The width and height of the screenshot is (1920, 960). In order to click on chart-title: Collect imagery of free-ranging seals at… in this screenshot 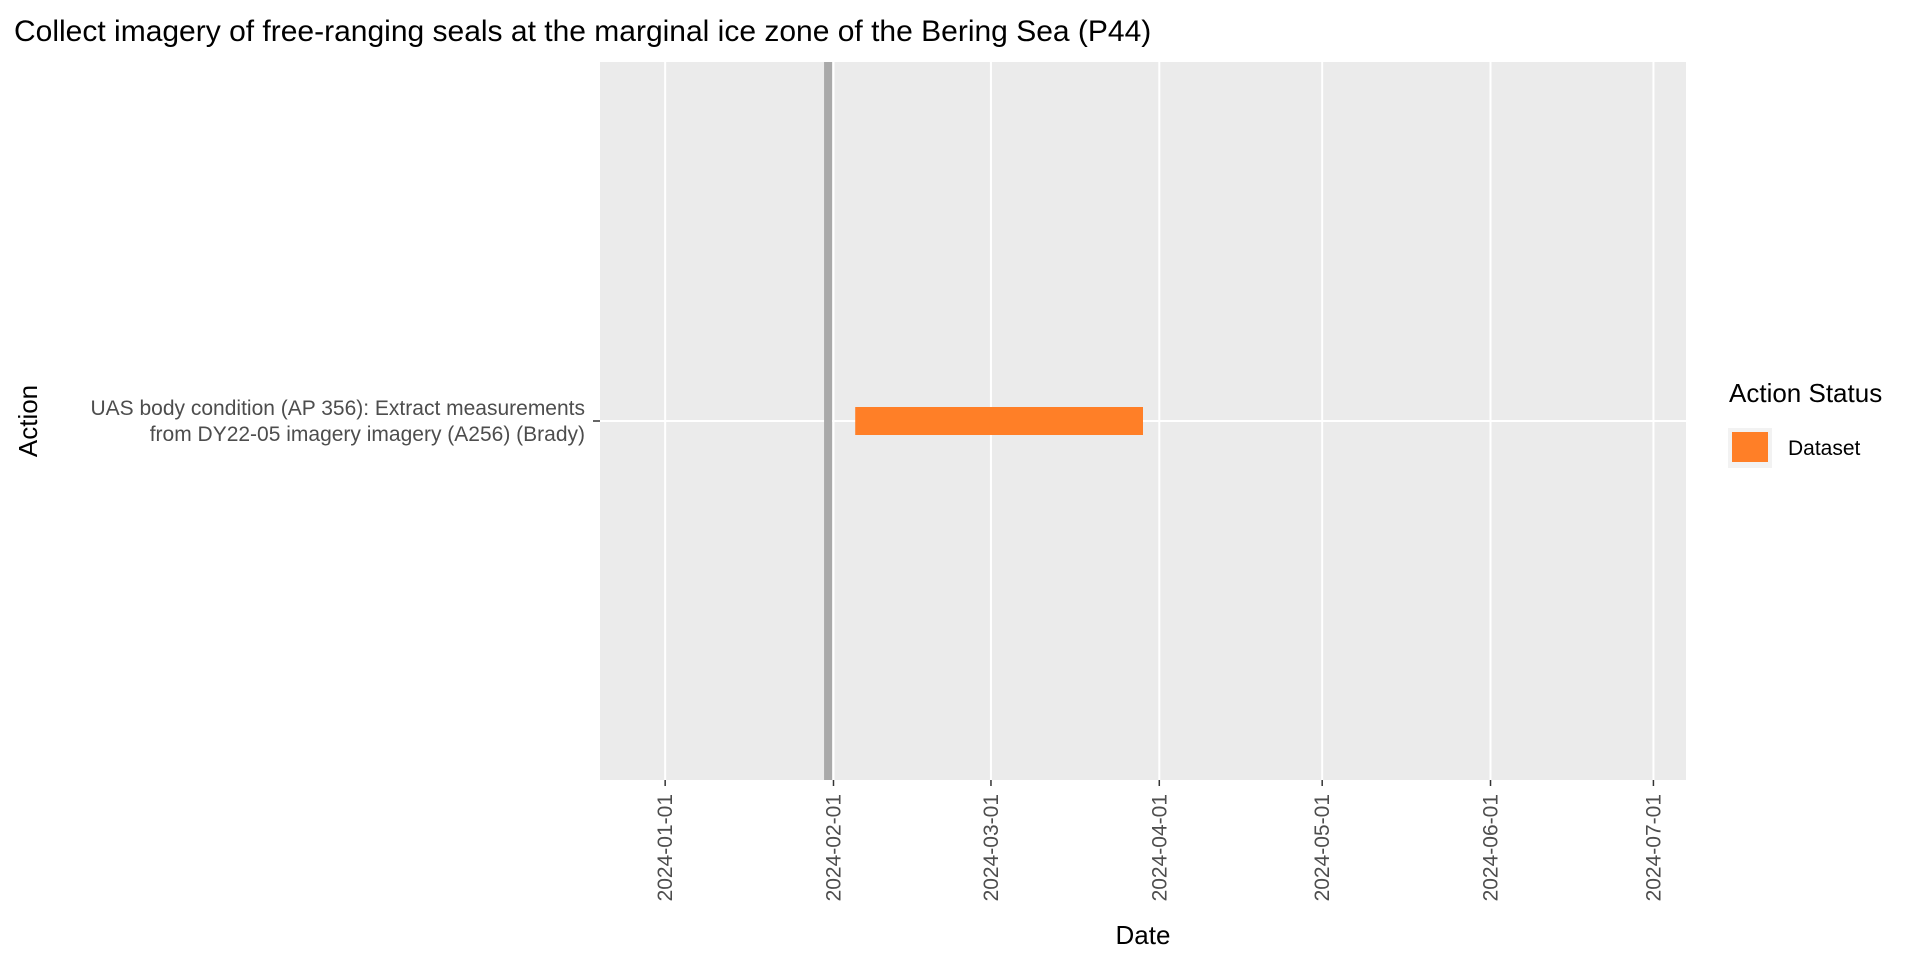, I will do `click(582, 31)`.